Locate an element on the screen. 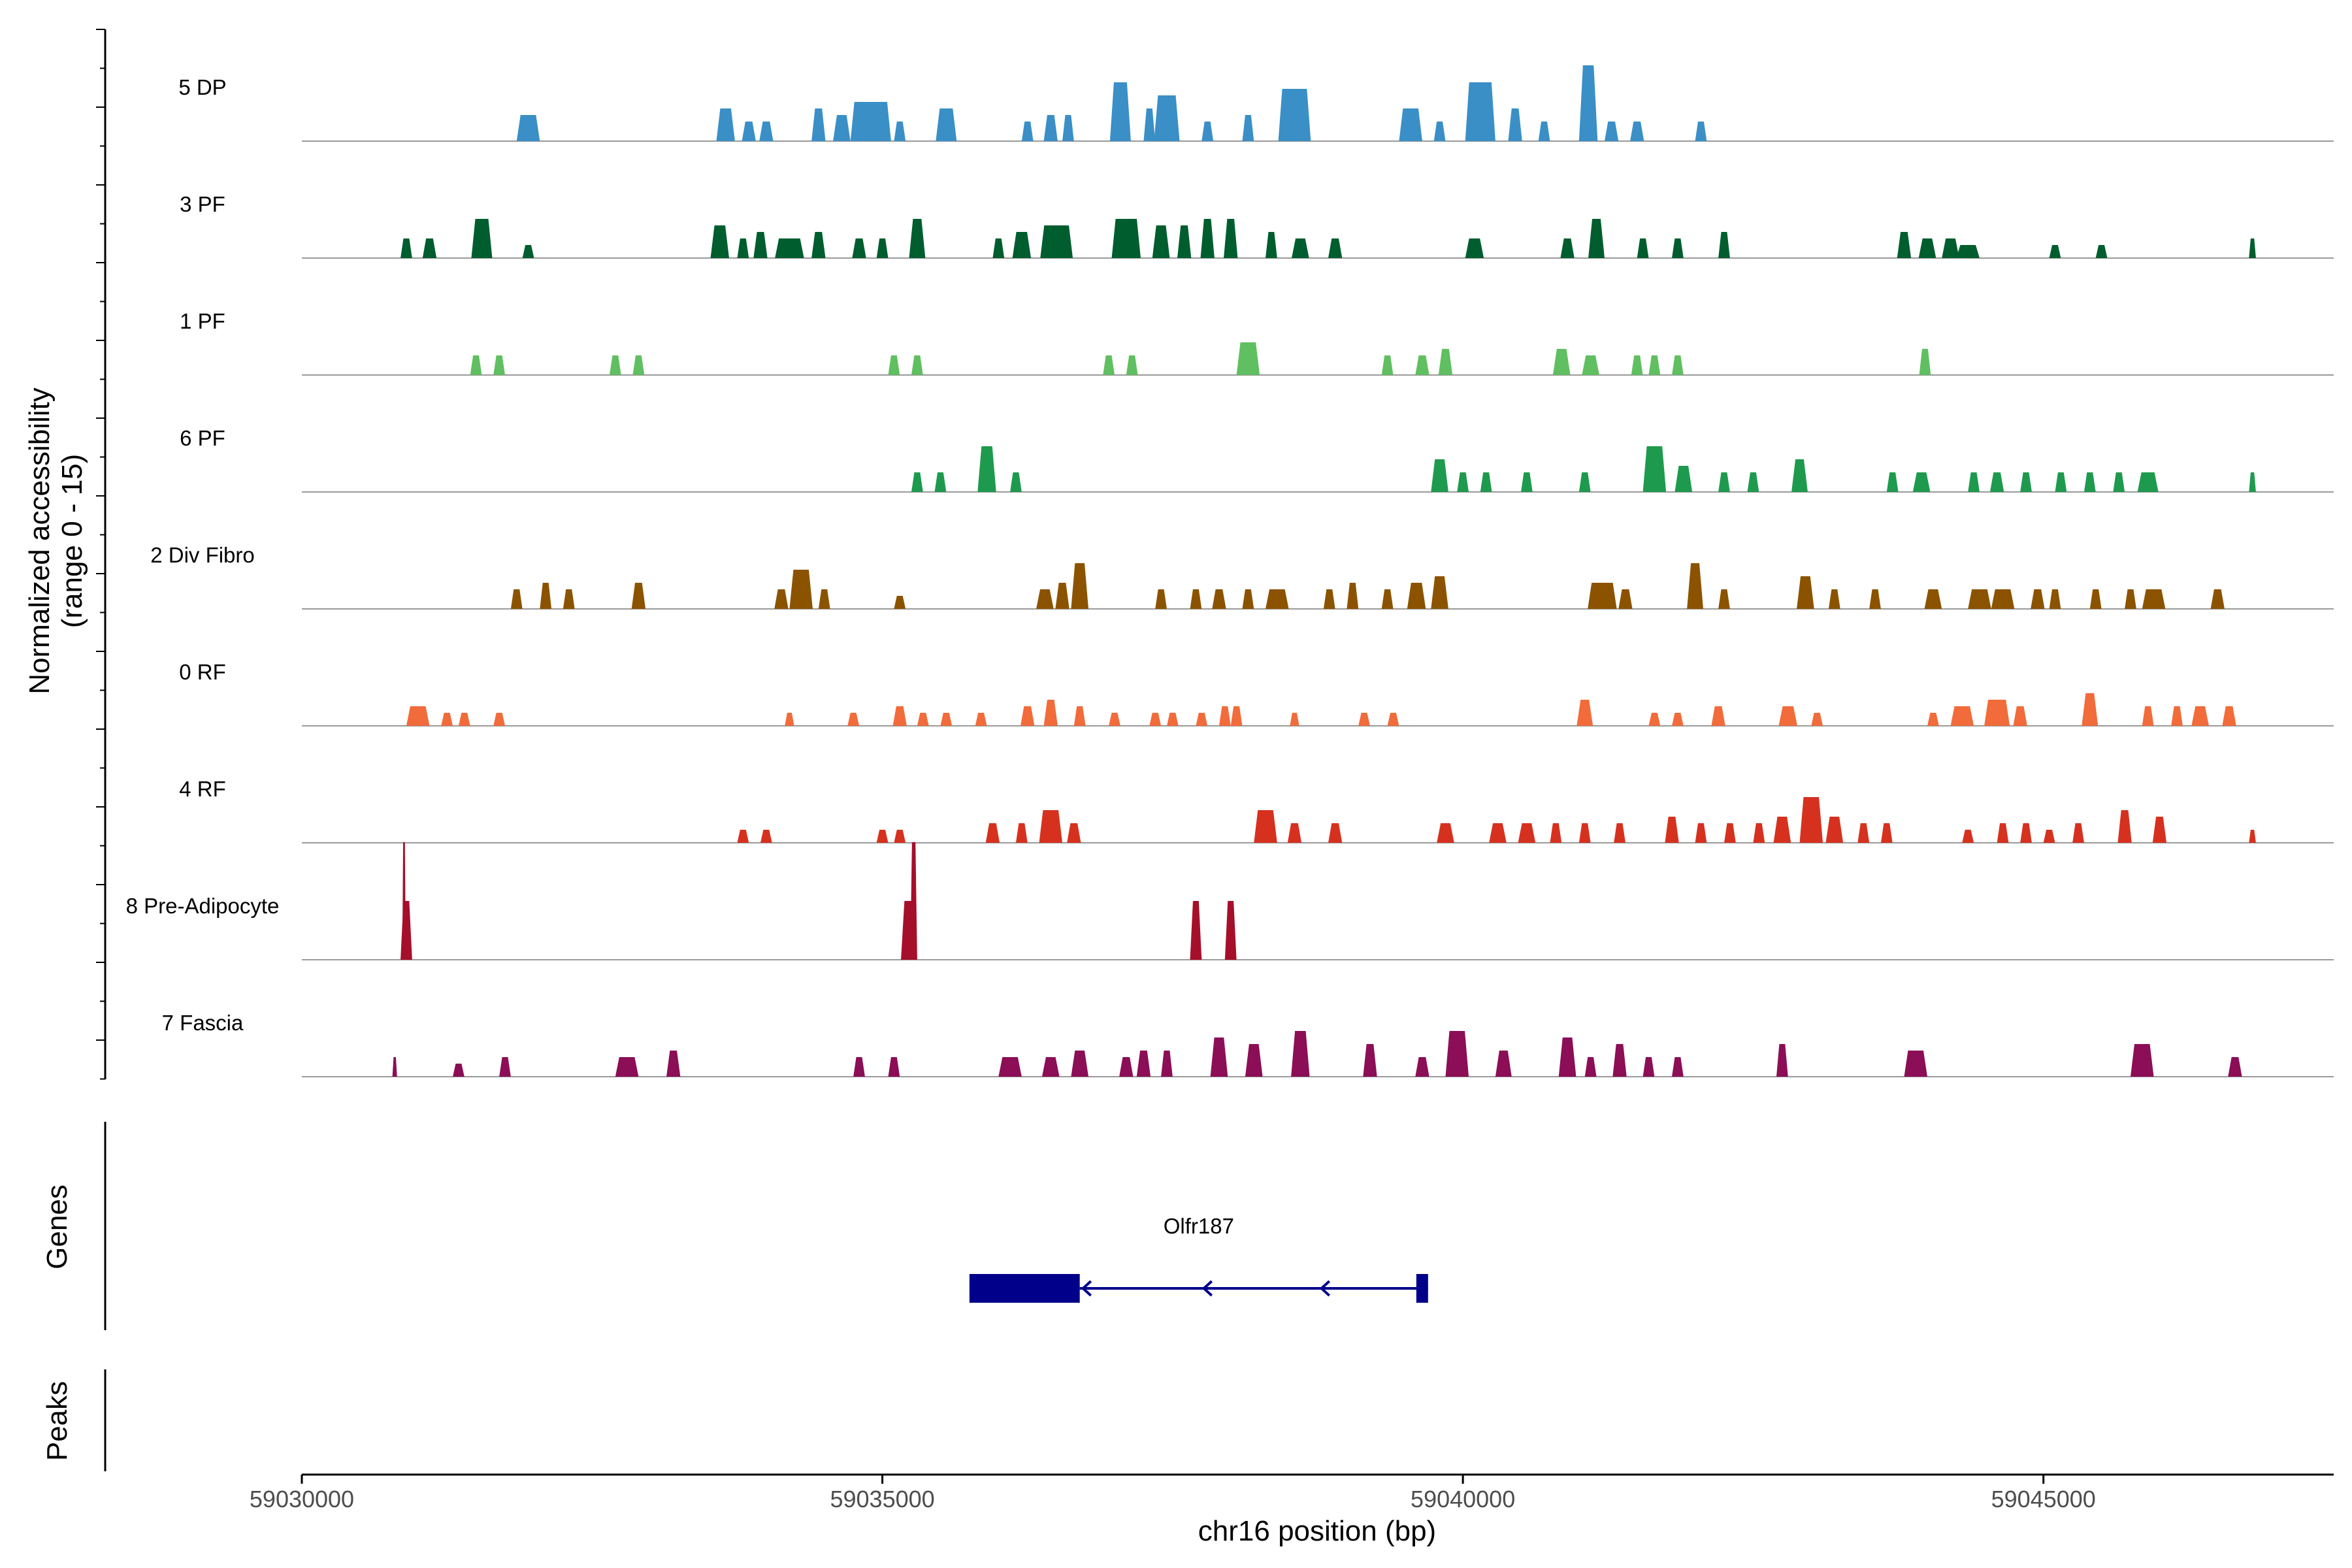 Image resolution: width=2352 pixels, height=1568 pixels. track-1-pf: 1 PF is located at coordinates (1257, 342).